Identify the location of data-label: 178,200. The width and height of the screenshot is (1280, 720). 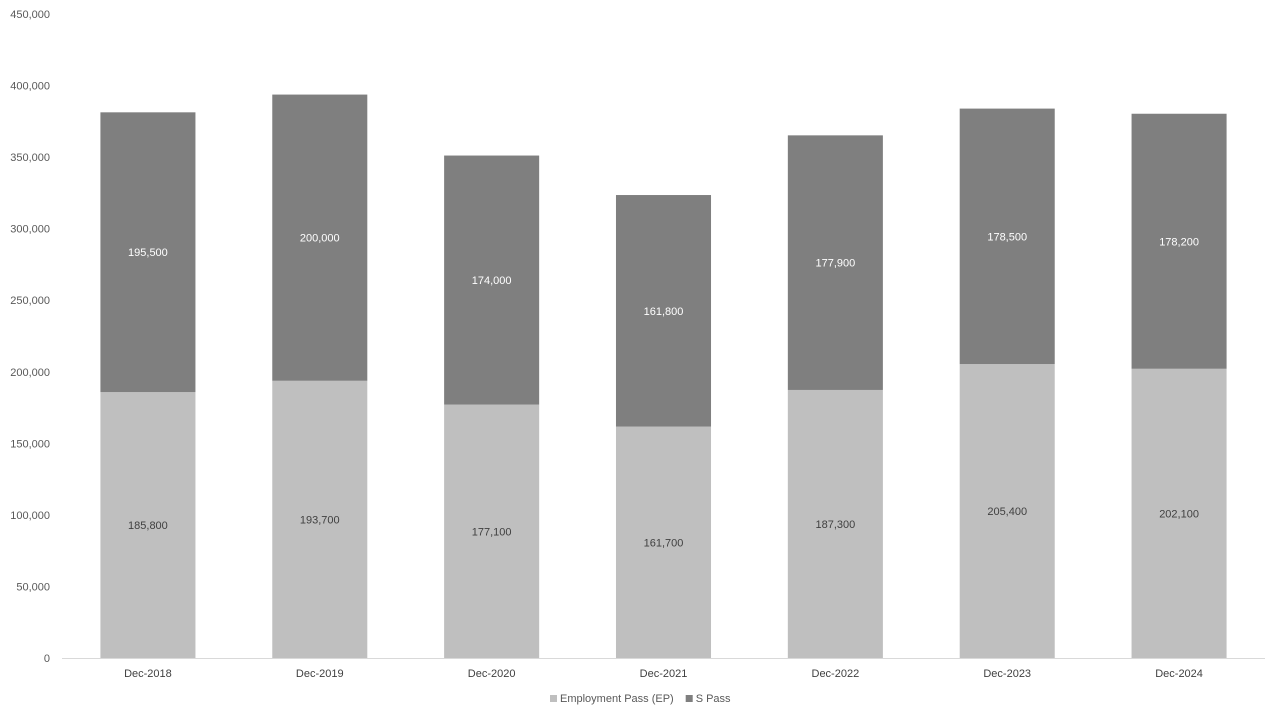
(1179, 242).